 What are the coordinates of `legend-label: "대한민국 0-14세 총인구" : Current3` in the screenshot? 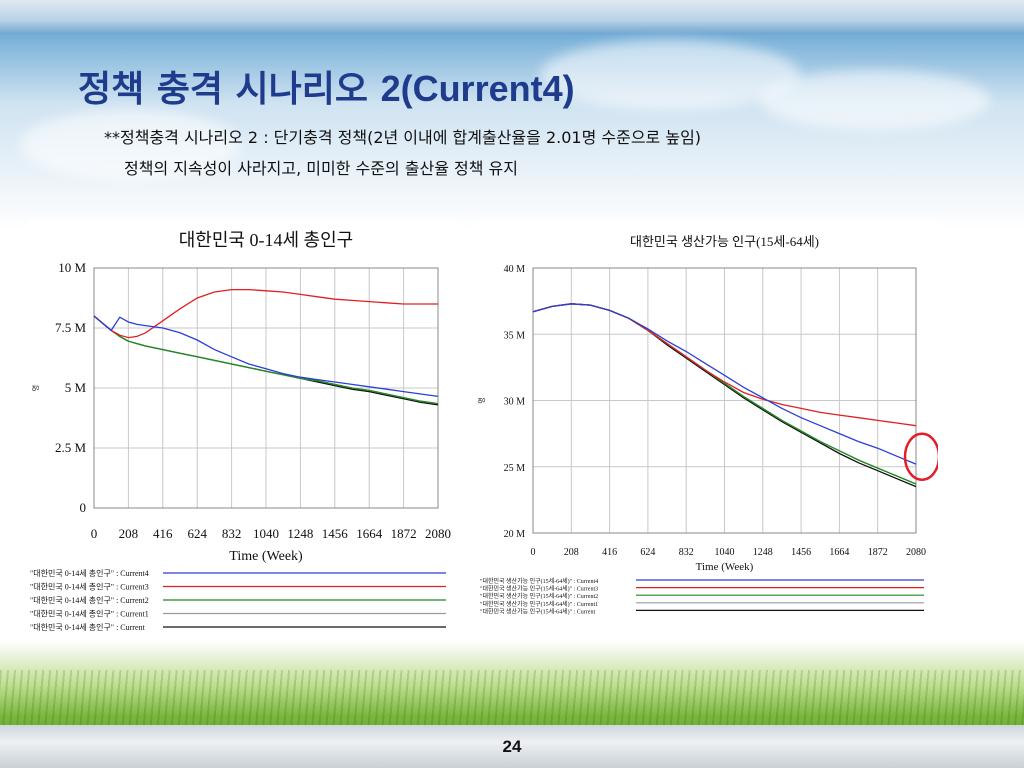 It's located at (89, 587).